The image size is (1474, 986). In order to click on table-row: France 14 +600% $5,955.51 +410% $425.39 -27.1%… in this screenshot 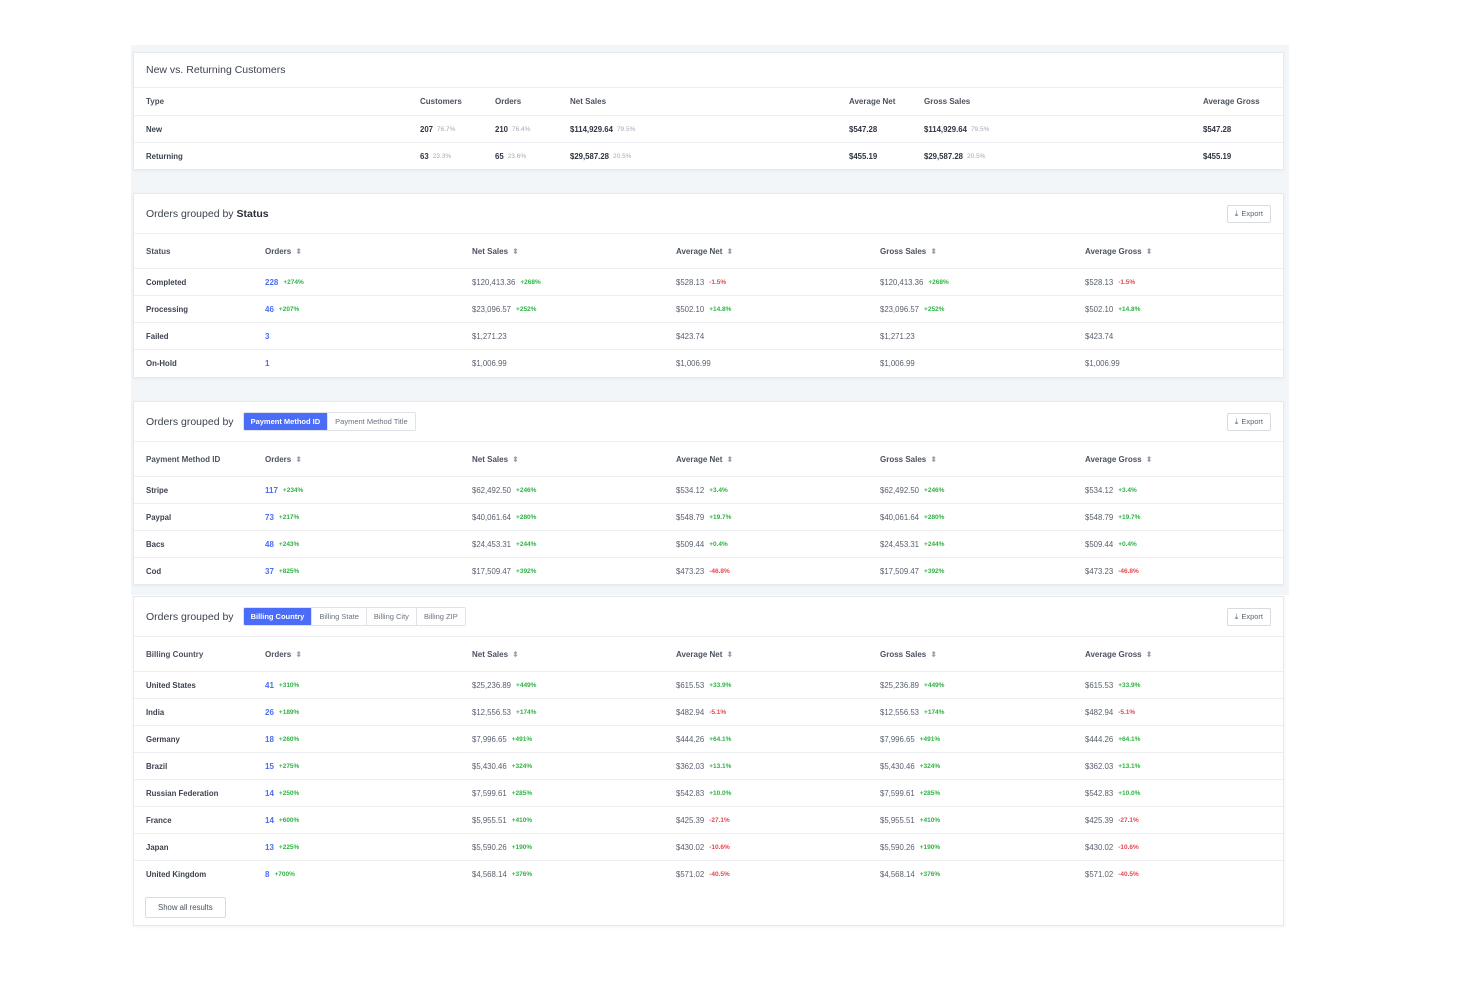, I will do `click(708, 820)`.